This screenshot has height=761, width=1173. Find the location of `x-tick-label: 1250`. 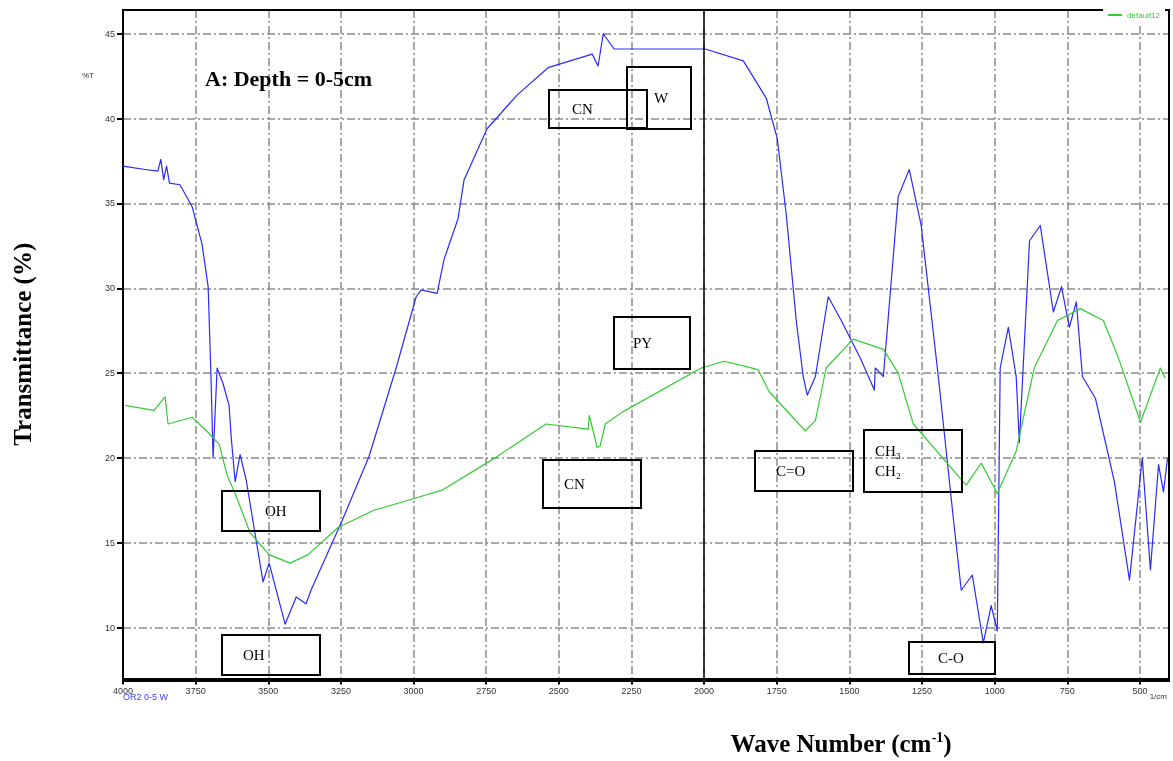

x-tick-label: 1250 is located at coordinates (922, 691).